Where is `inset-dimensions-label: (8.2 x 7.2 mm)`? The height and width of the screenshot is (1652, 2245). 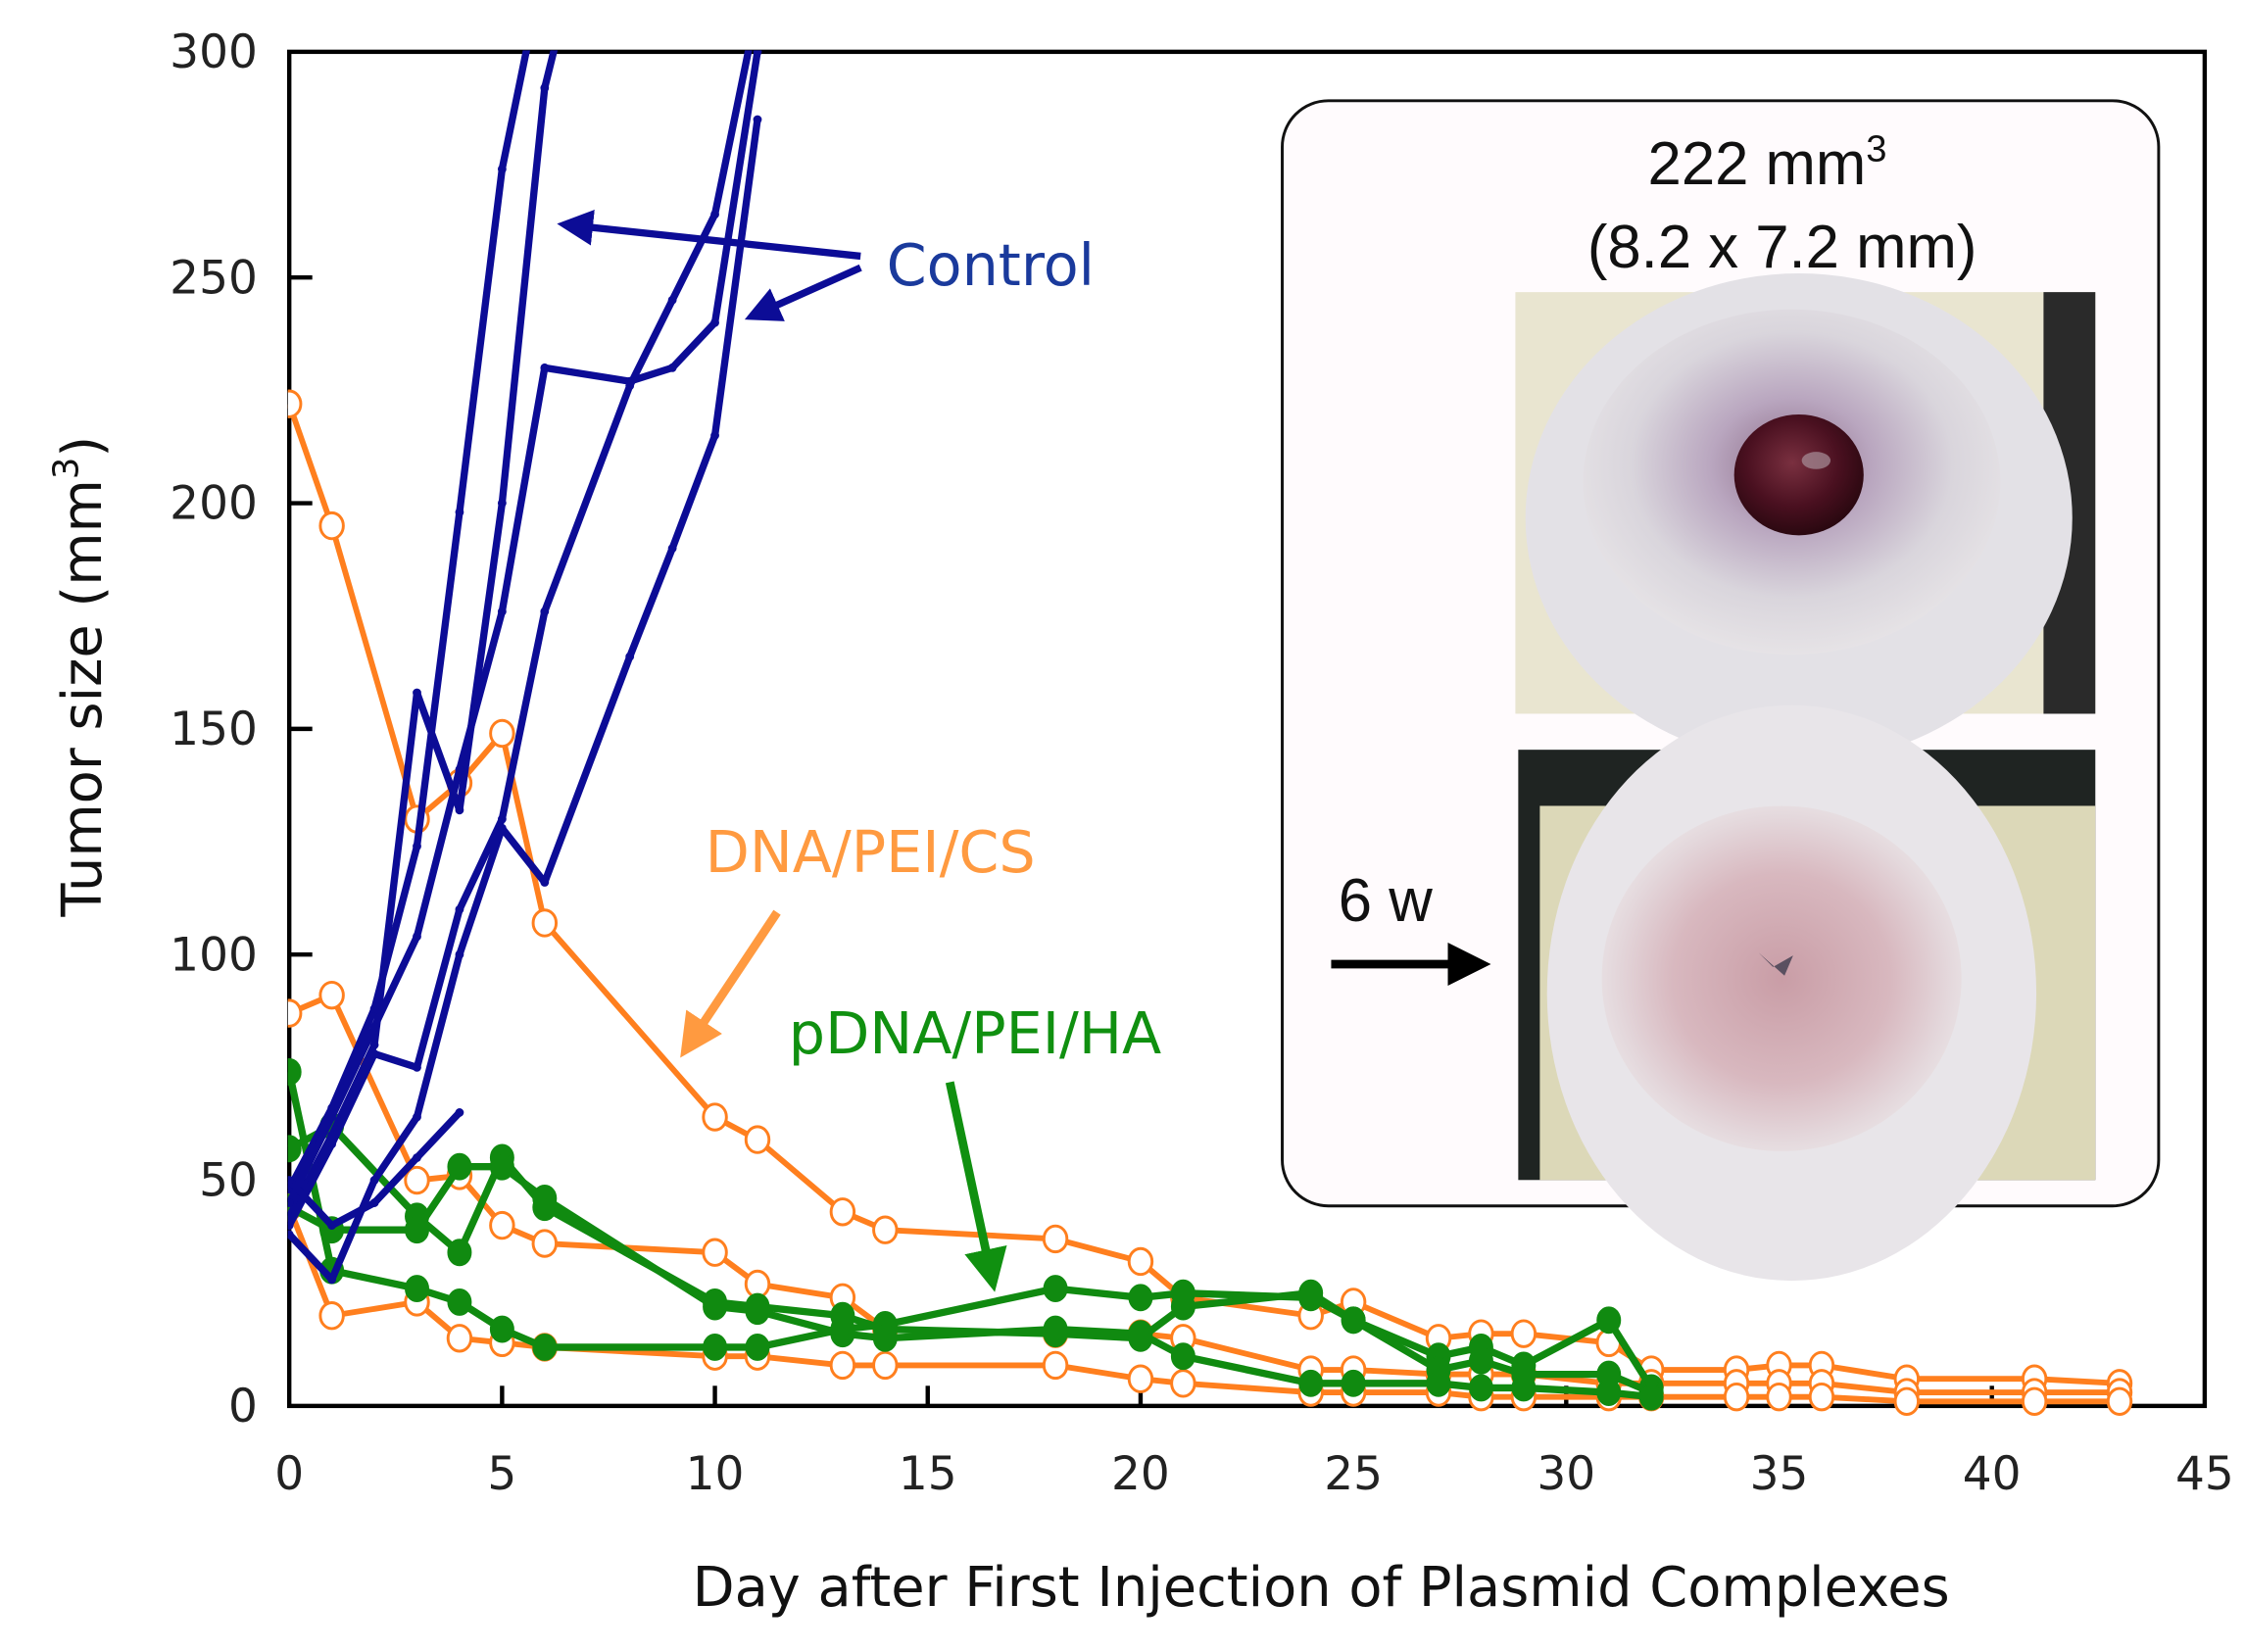
inset-dimensions-label: (8.2 x 7.2 mm) is located at coordinates (1782, 247).